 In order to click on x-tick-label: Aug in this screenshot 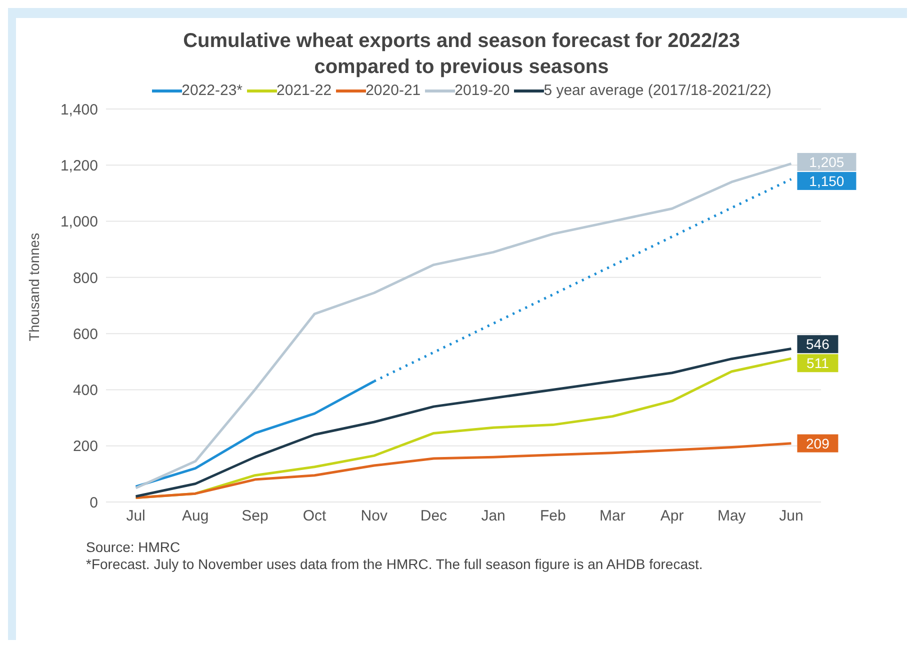, I will do `click(195, 516)`.